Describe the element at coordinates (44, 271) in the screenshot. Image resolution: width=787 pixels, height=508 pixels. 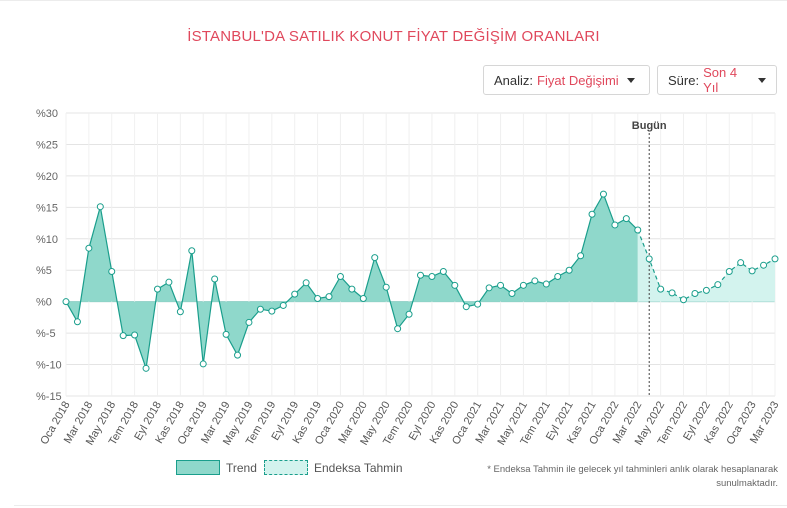
I see `y-tick-label: %5` at that location.